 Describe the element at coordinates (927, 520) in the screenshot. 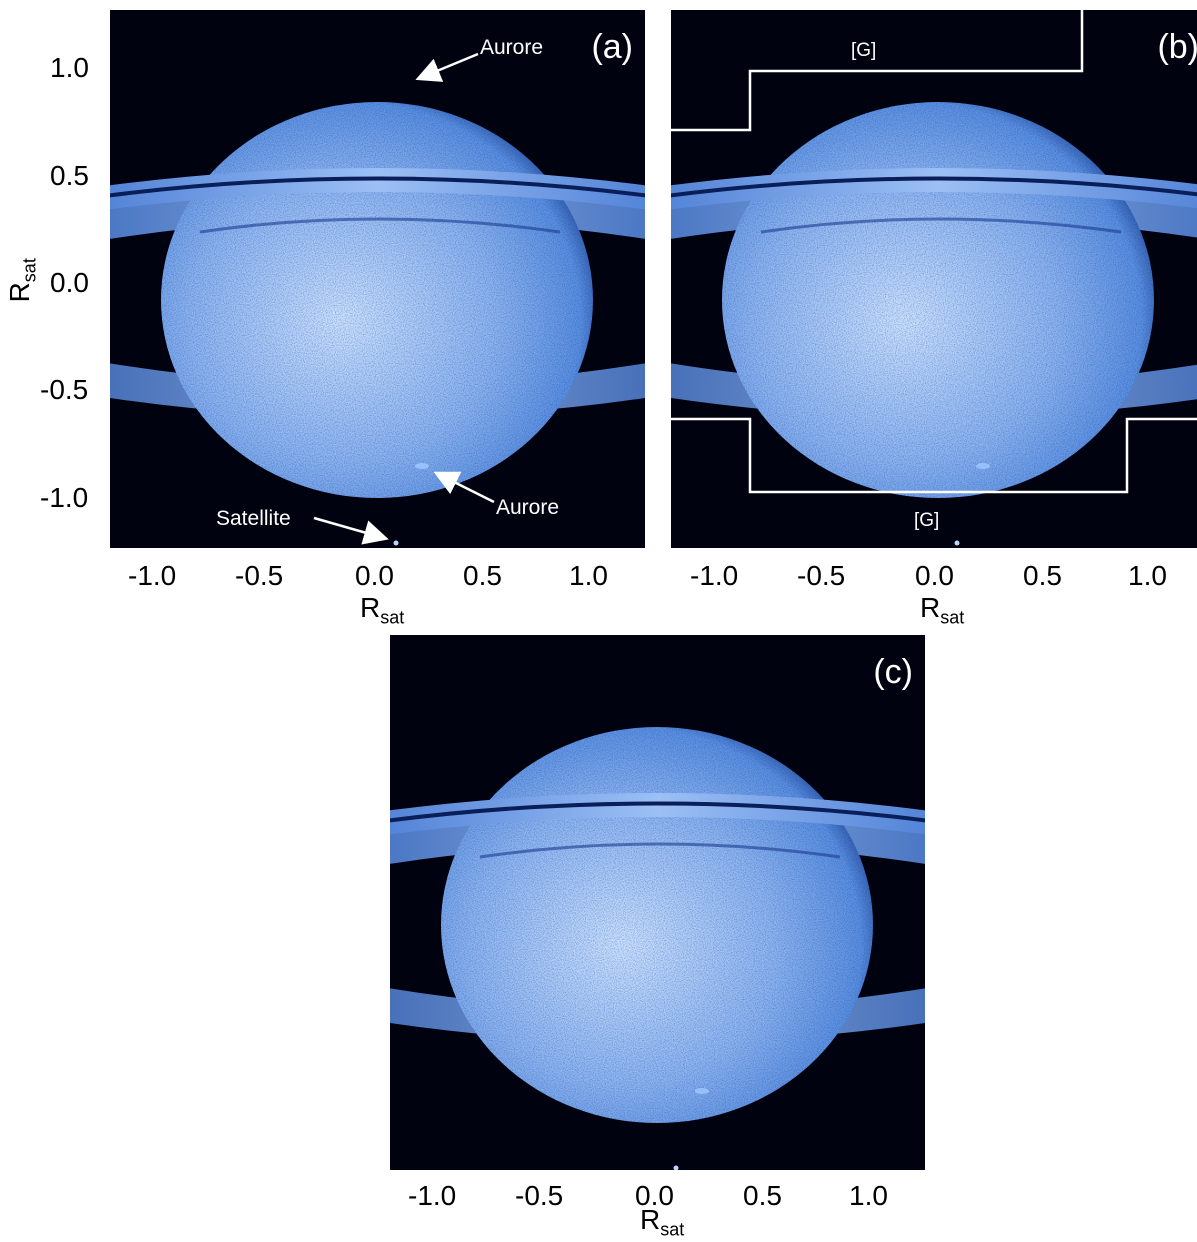

I see `region-label-bottom: [G]` at that location.